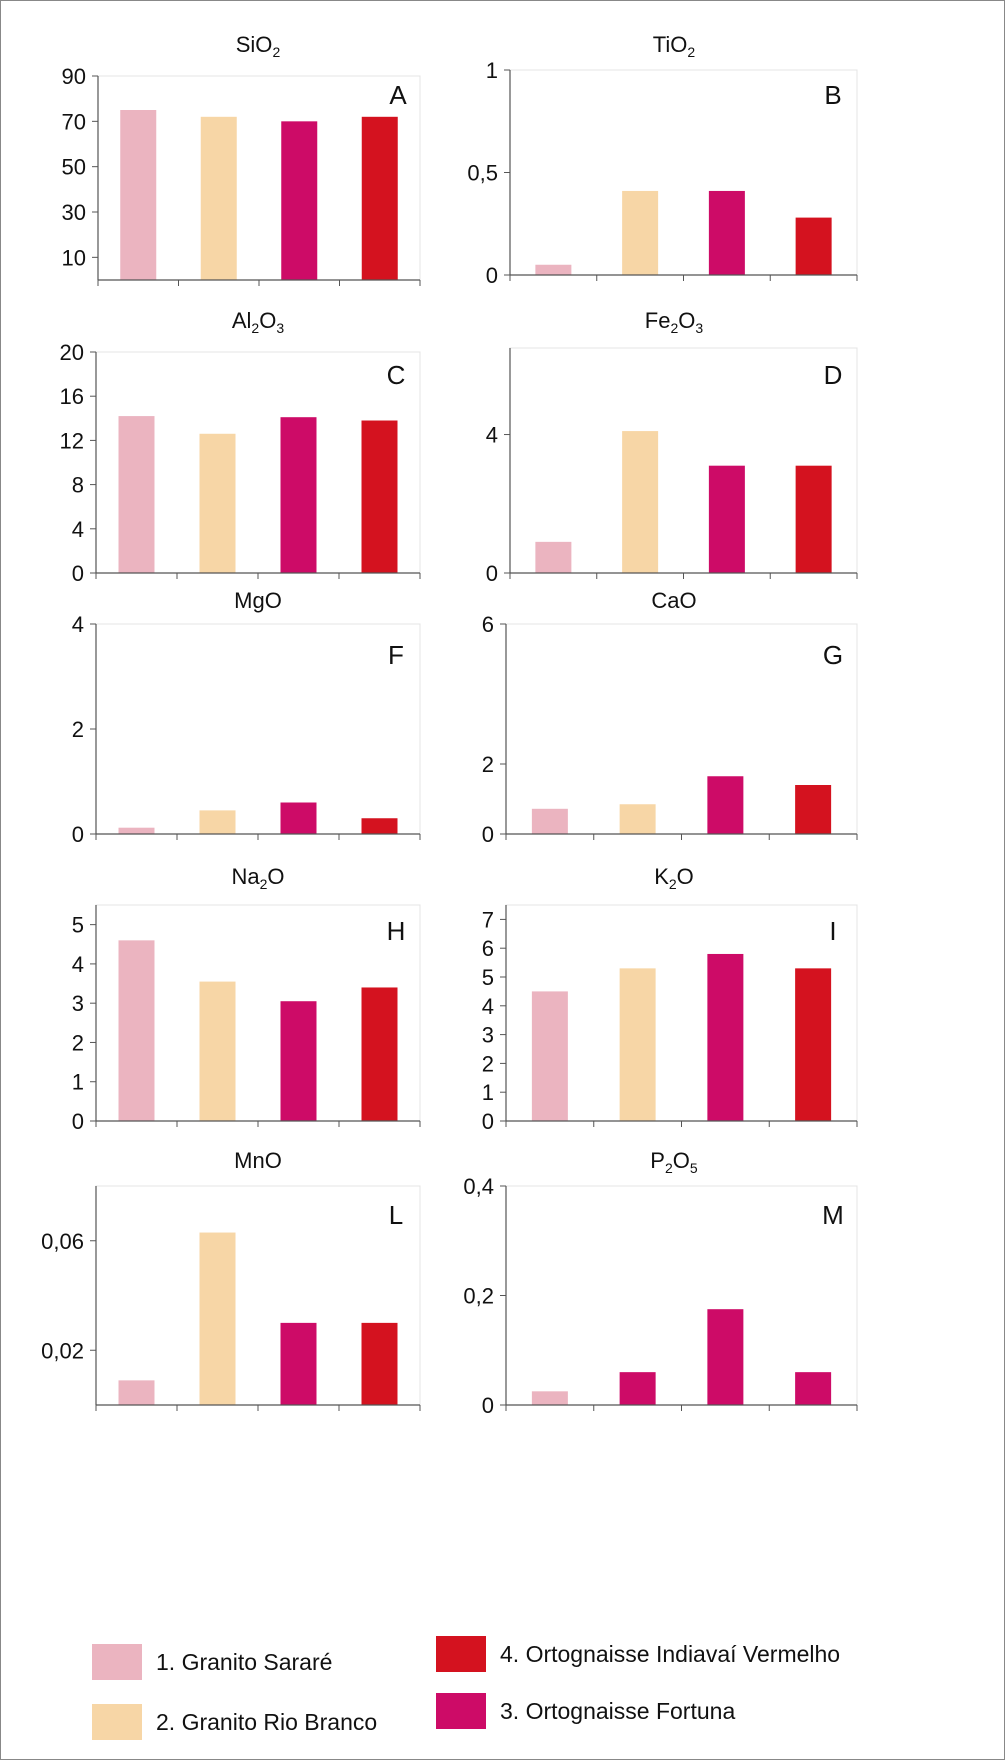  Describe the element at coordinates (672, 447) in the screenshot. I see `chart-panel-d: 0 4 Fe2O3 D` at that location.